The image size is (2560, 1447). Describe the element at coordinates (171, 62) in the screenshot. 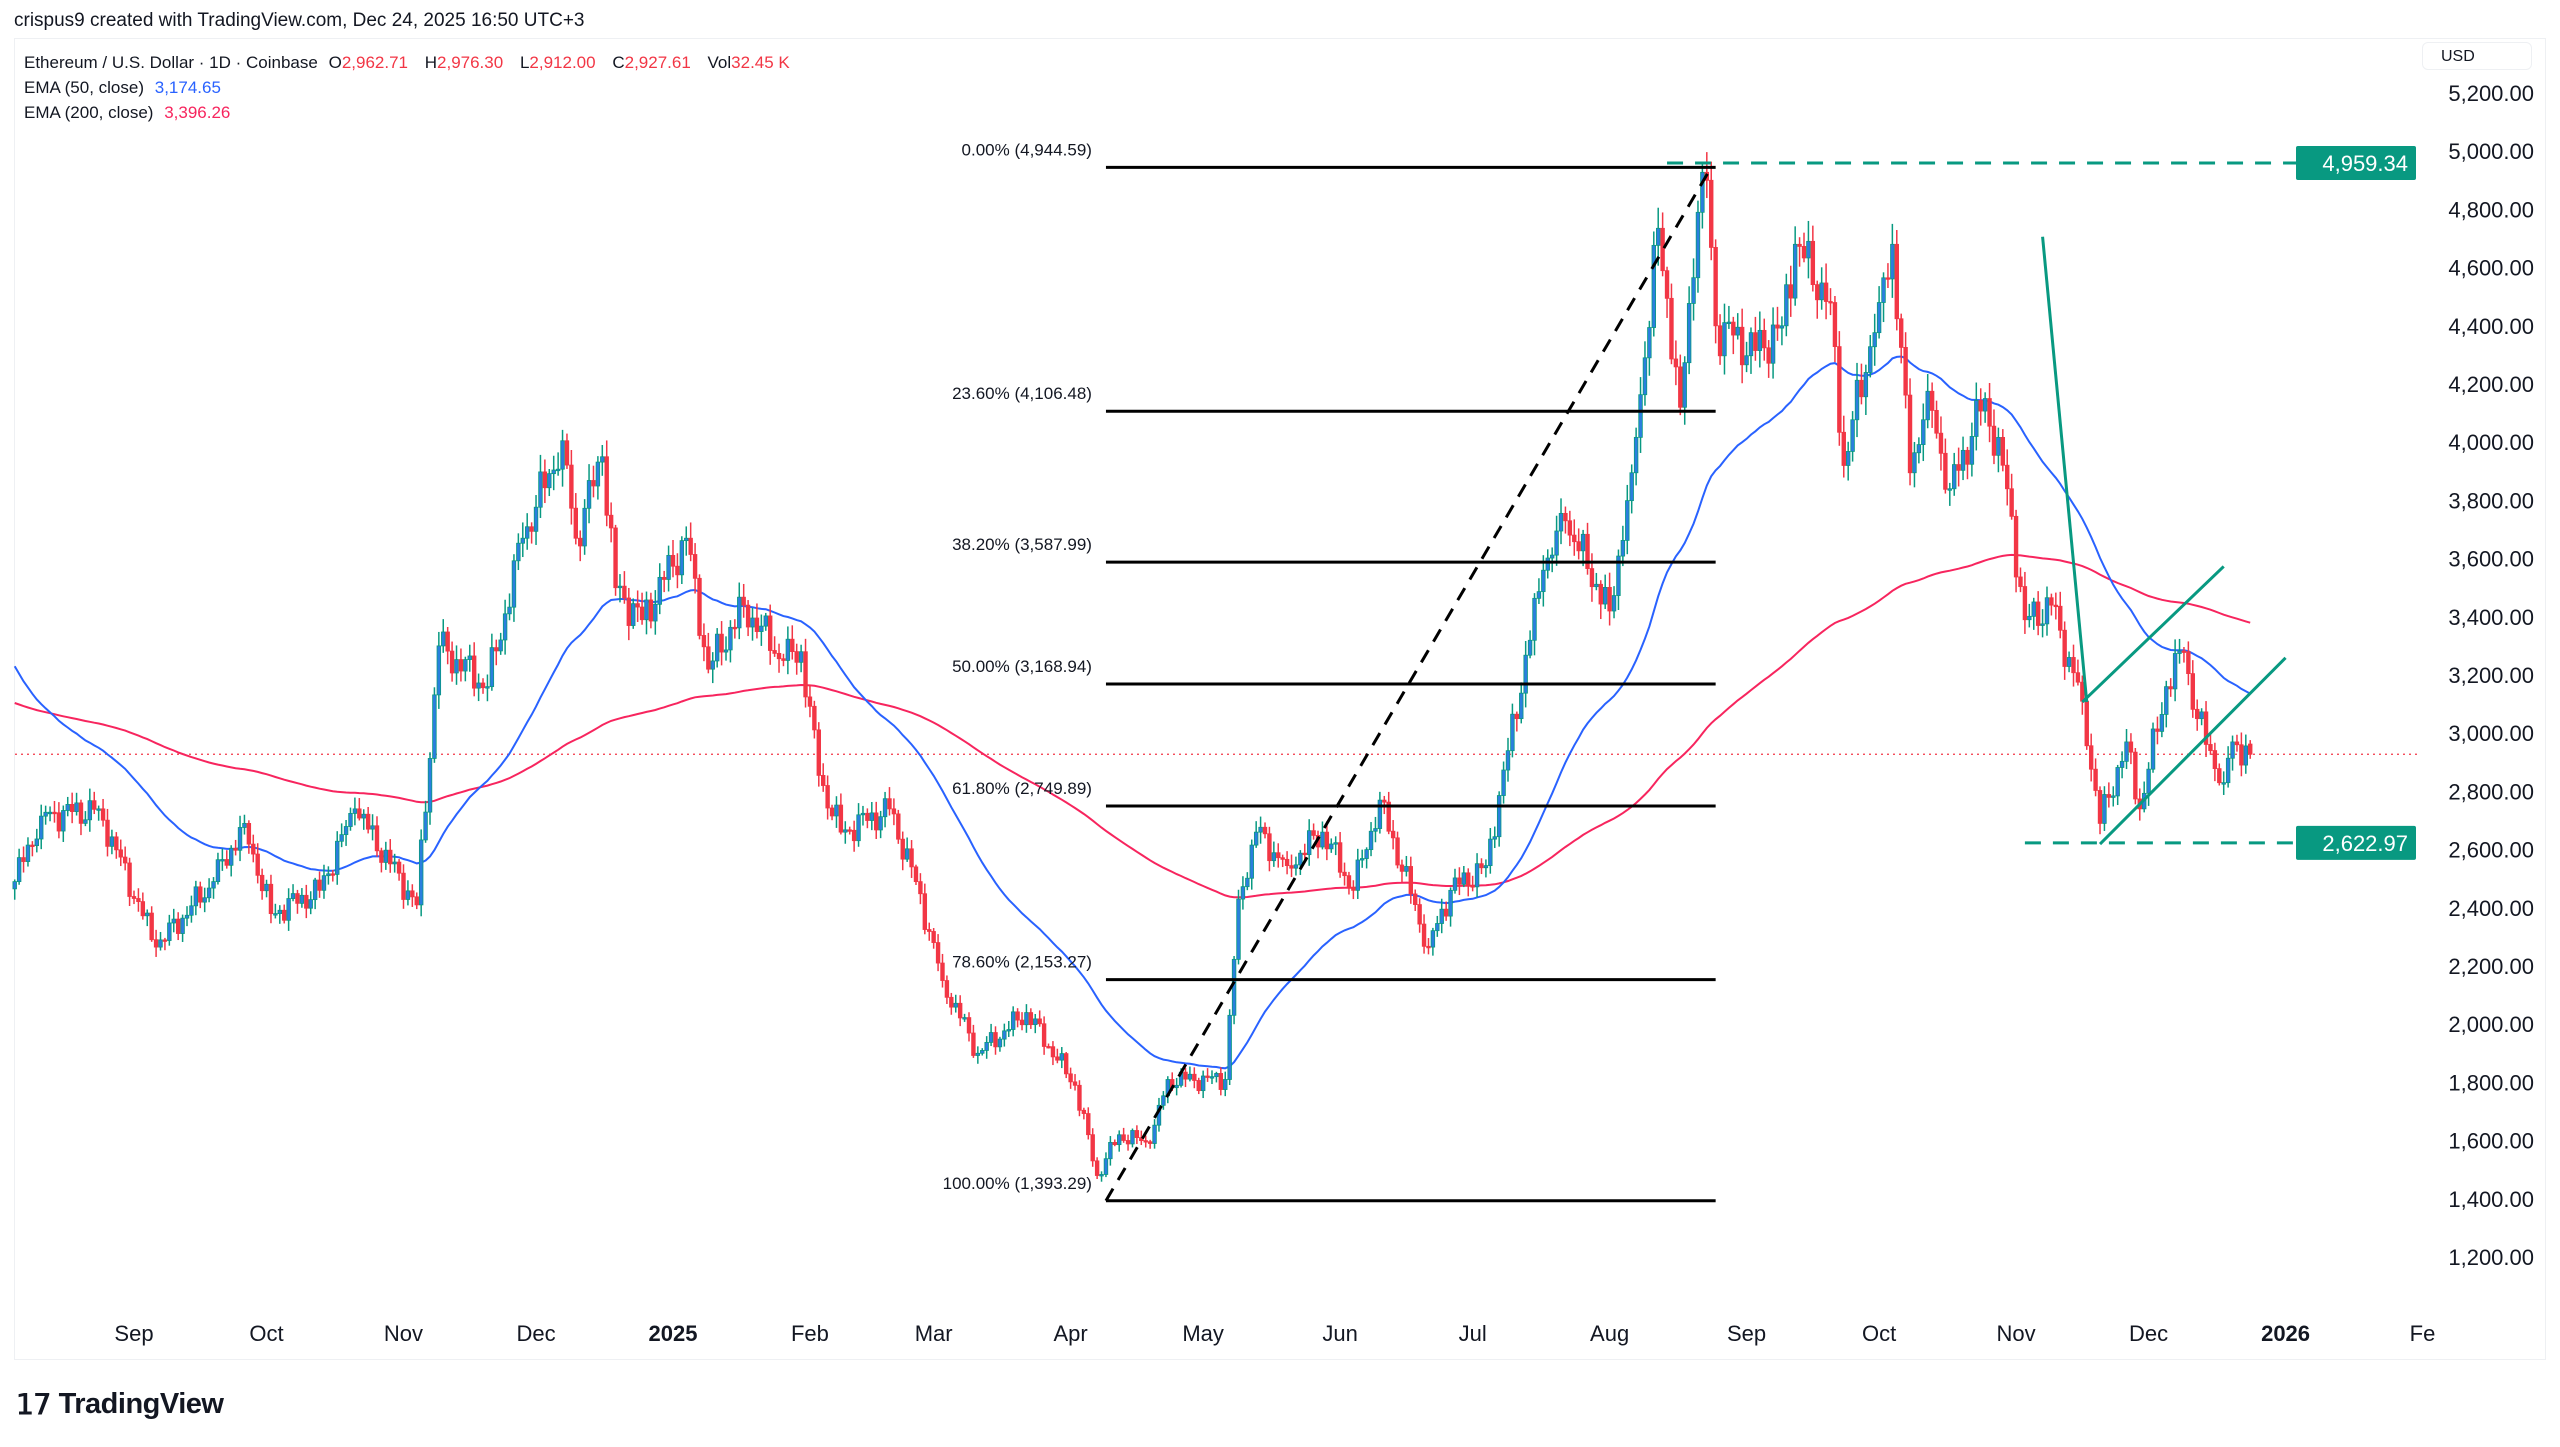

I see `symbol-title: Ethereum / U.S. Dollar · 1D · Coinbase` at that location.